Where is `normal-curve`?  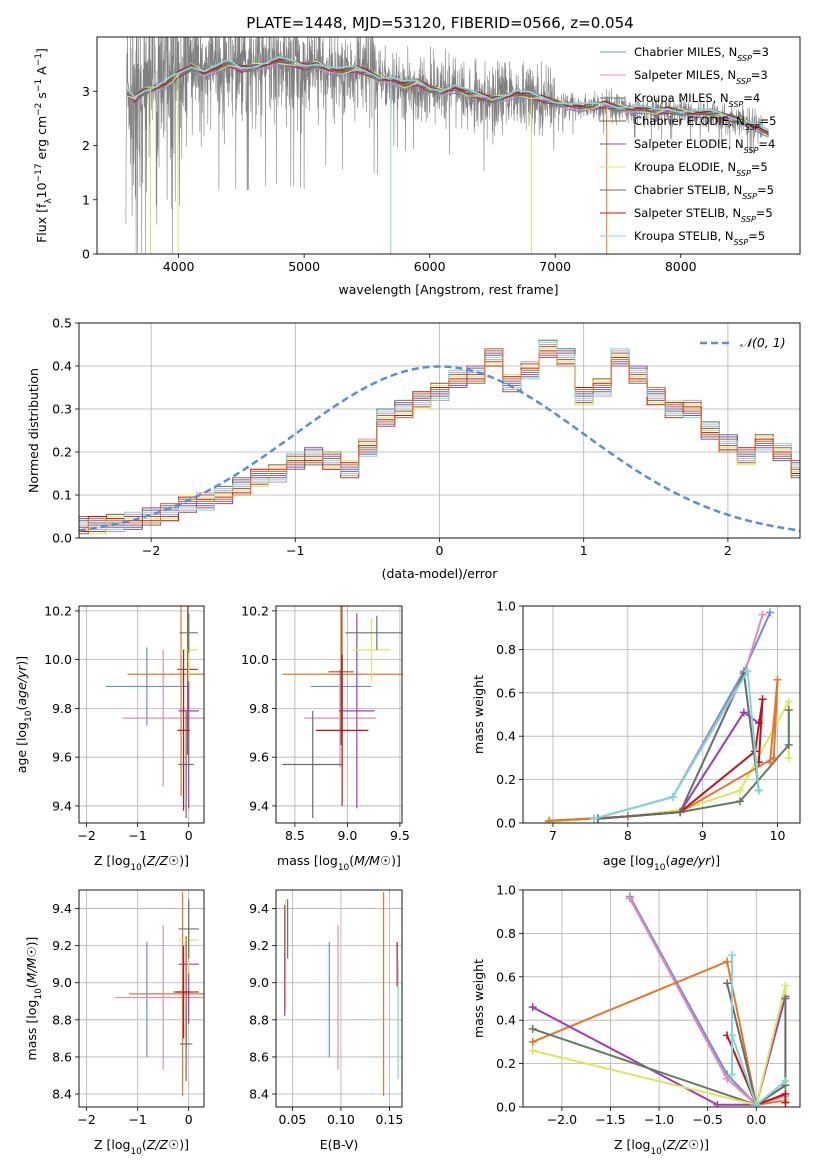
normal-curve is located at coordinates (439, 448).